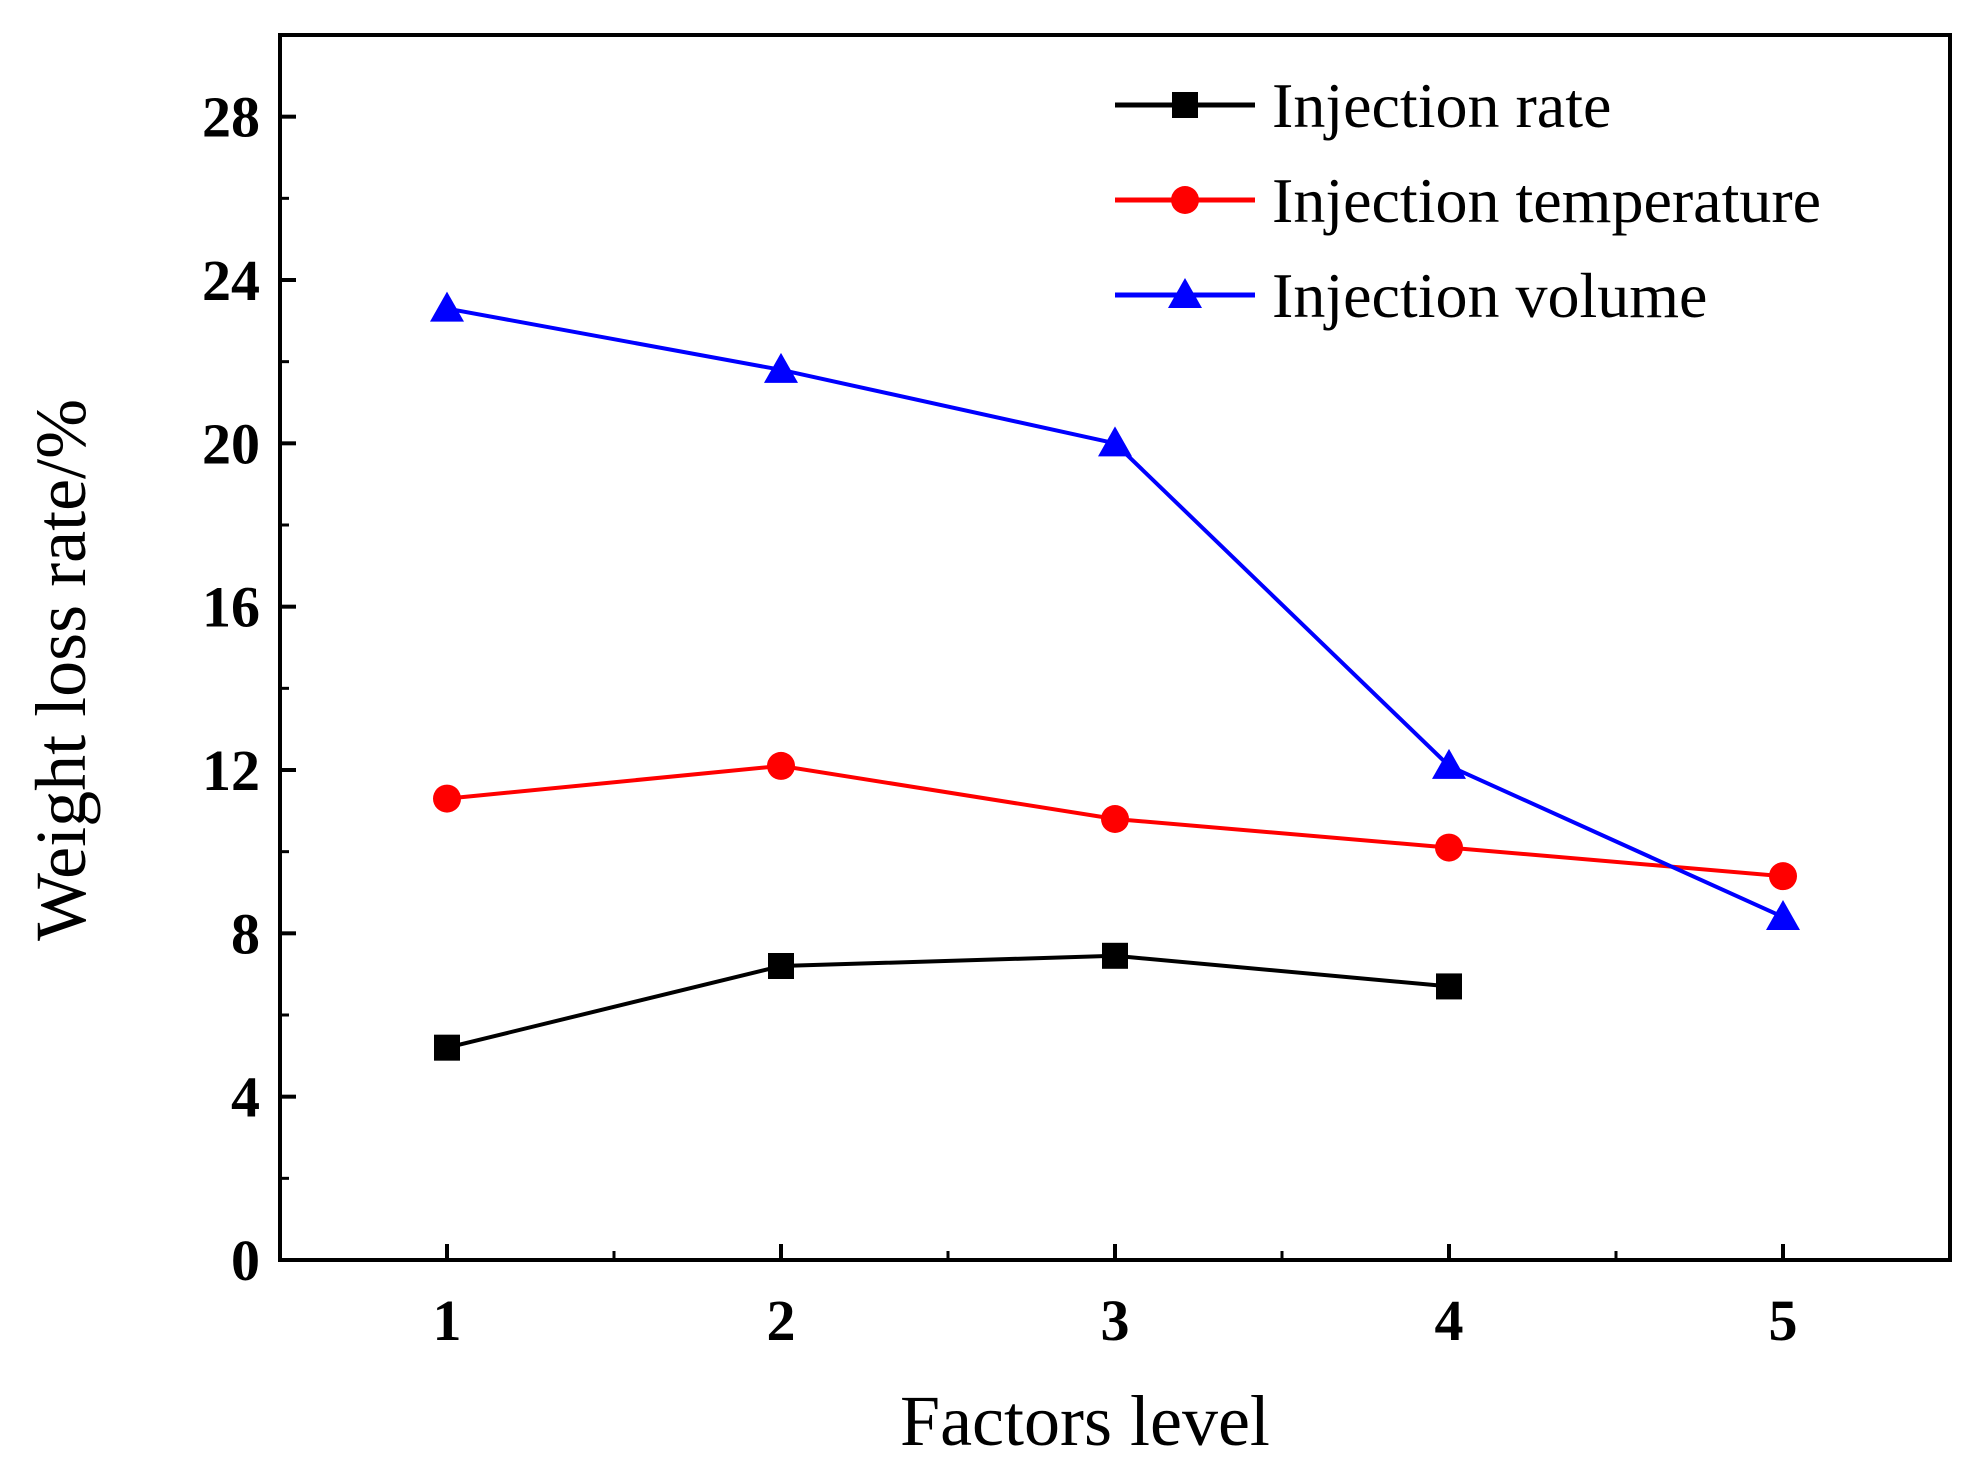 This screenshot has height=1465, width=1975. Describe the element at coordinates (231, 607) in the screenshot. I see `y-tick-label: 16` at that location.